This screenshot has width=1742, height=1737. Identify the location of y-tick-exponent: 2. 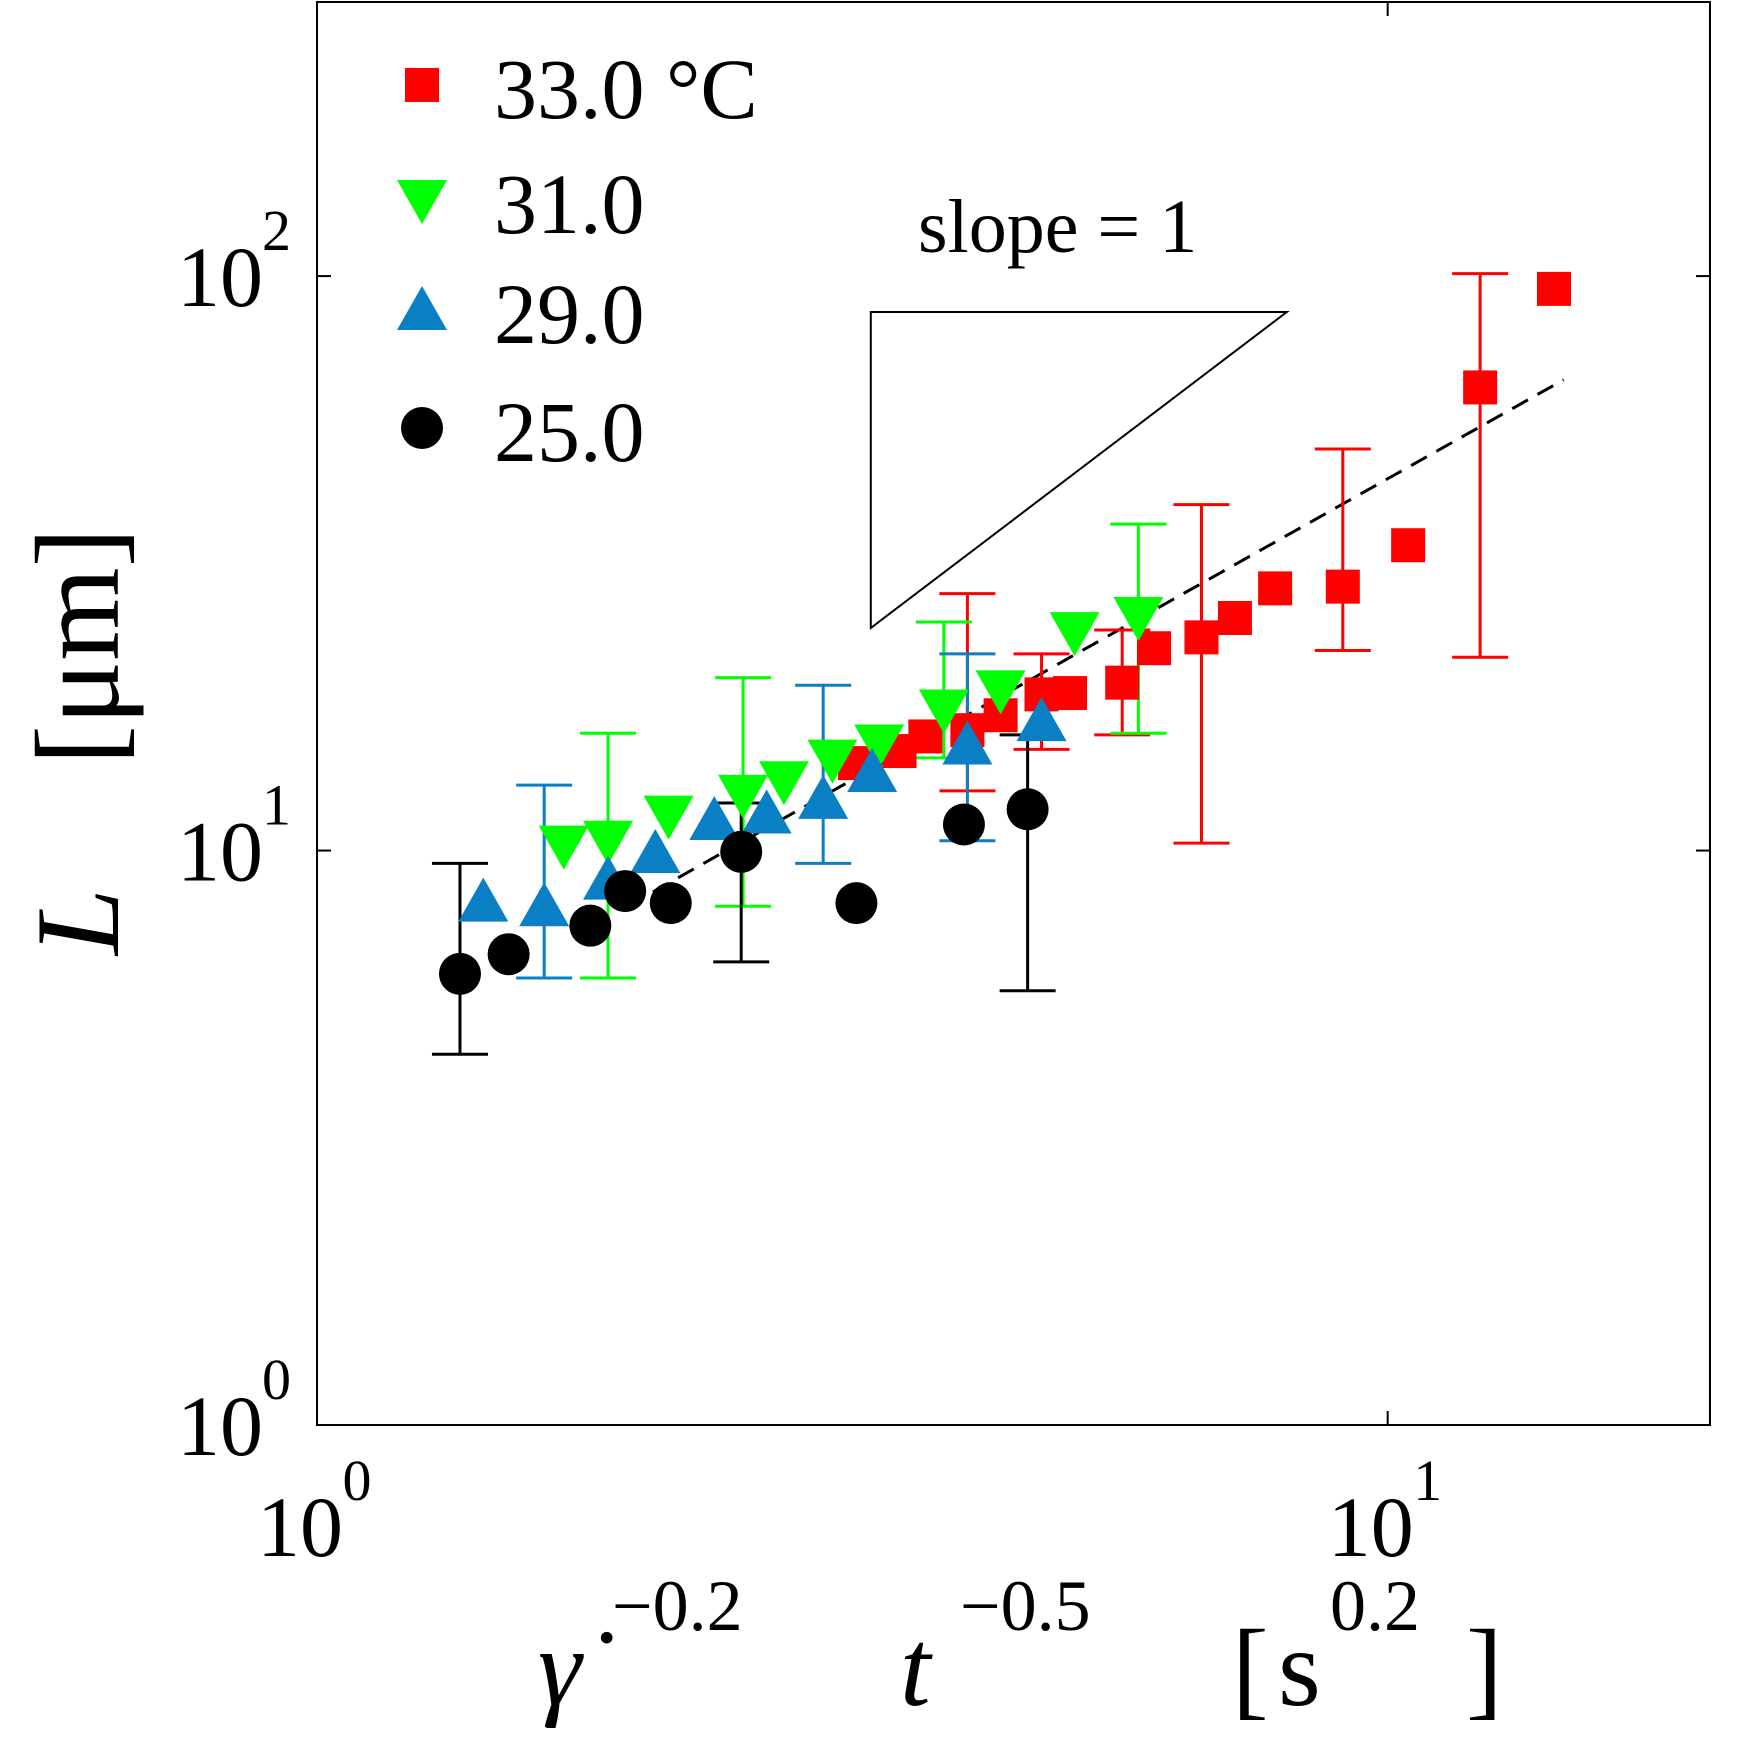
(276, 230).